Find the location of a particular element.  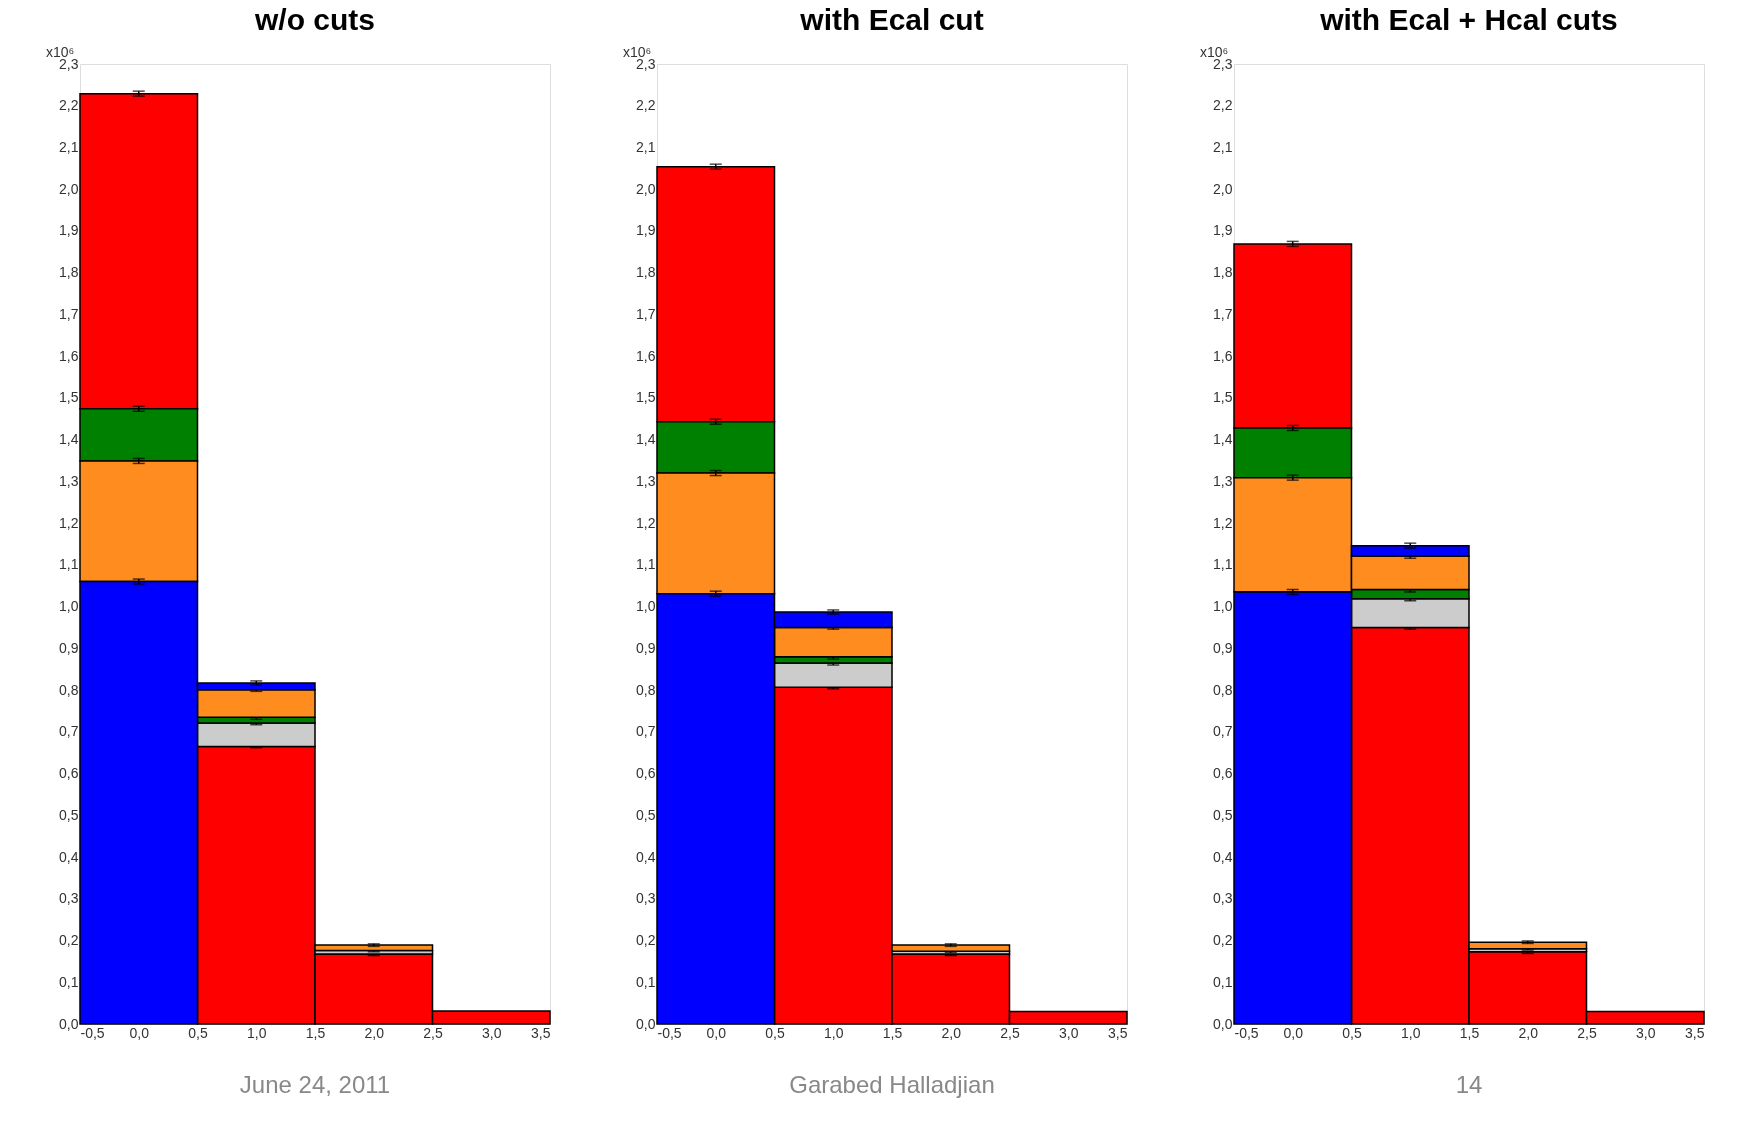

text: Garabed Halladjian is located at coordinates (892, 1084).